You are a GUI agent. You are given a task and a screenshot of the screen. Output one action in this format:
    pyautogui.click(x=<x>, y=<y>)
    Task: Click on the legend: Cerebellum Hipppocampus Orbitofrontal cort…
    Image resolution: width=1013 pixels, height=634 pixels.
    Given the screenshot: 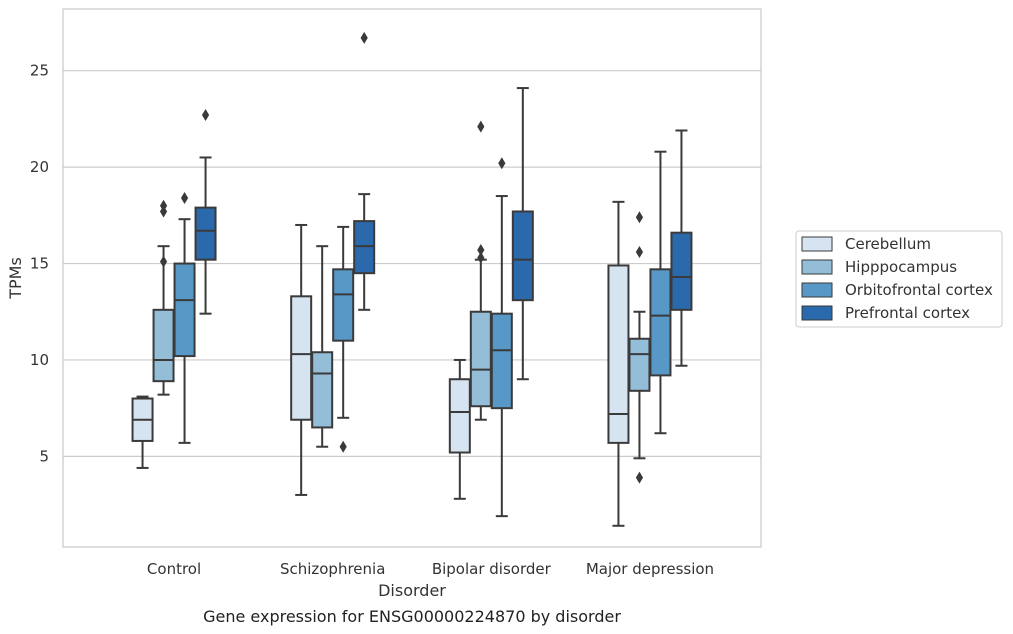 What is the action you would take?
    pyautogui.click(x=899, y=279)
    